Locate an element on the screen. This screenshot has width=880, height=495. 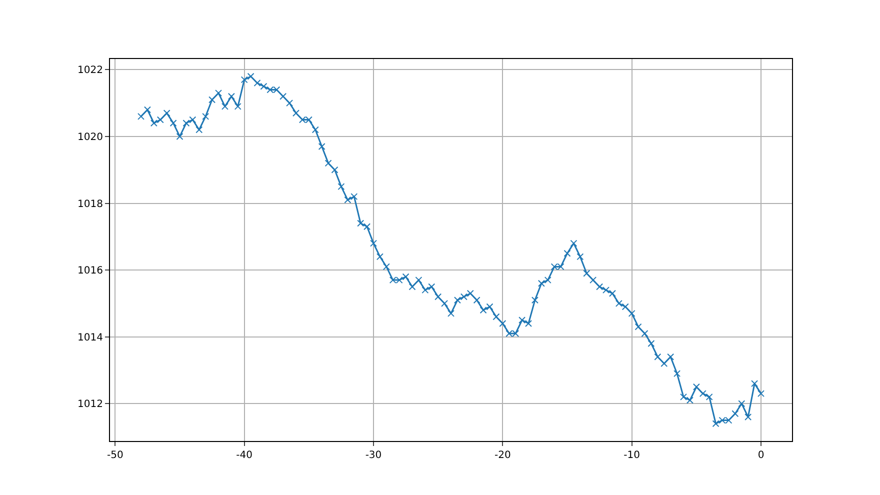
x-tick-label: -20 is located at coordinates (502, 455).